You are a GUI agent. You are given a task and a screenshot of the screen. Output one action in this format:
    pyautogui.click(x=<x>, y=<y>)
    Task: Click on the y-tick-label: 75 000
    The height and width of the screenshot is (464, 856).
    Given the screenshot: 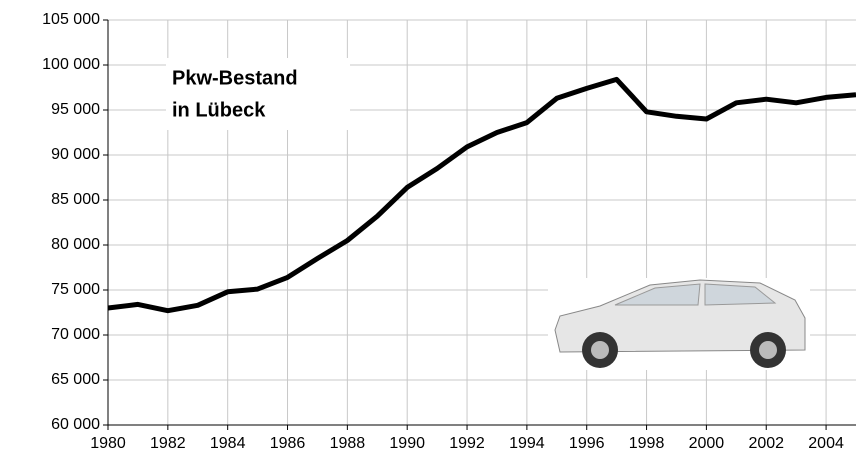 What is the action you would take?
    pyautogui.click(x=75, y=289)
    